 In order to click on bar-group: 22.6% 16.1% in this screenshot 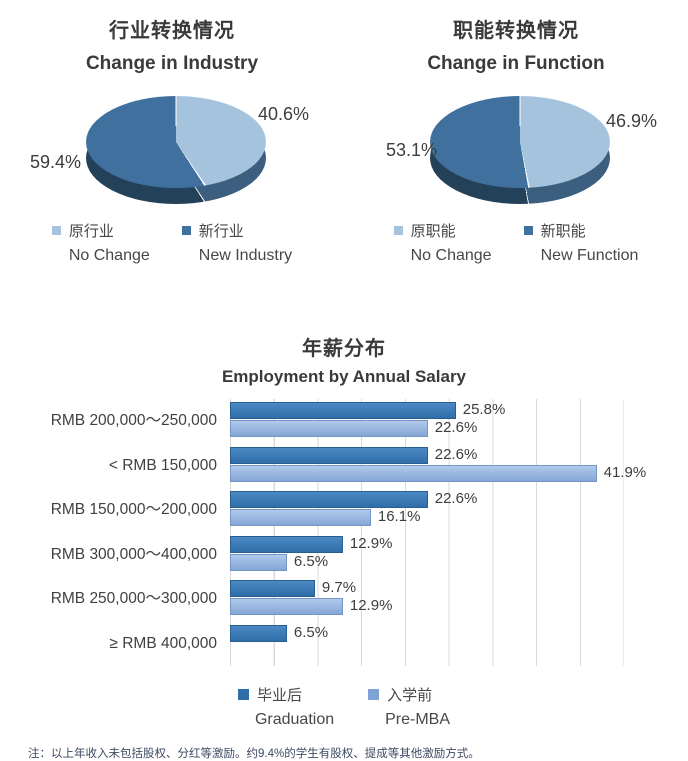, I will do `click(459, 510)`.